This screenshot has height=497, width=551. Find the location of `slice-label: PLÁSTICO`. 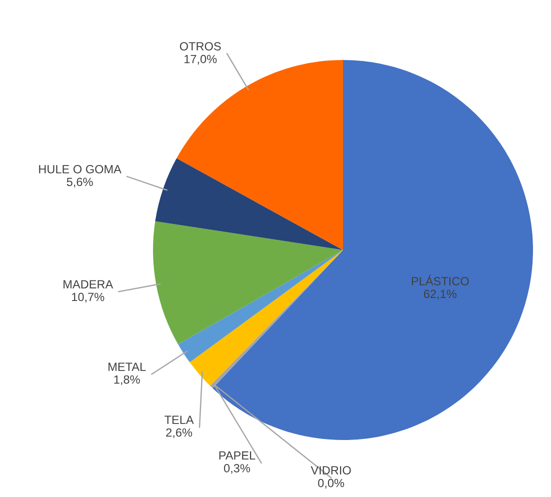

slice-label: PLÁSTICO is located at coordinates (440, 280).